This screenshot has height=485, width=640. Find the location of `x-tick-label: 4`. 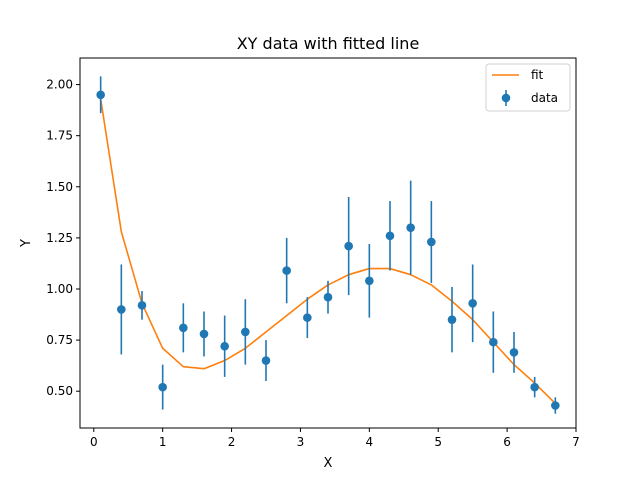

x-tick-label: 4 is located at coordinates (370, 442).